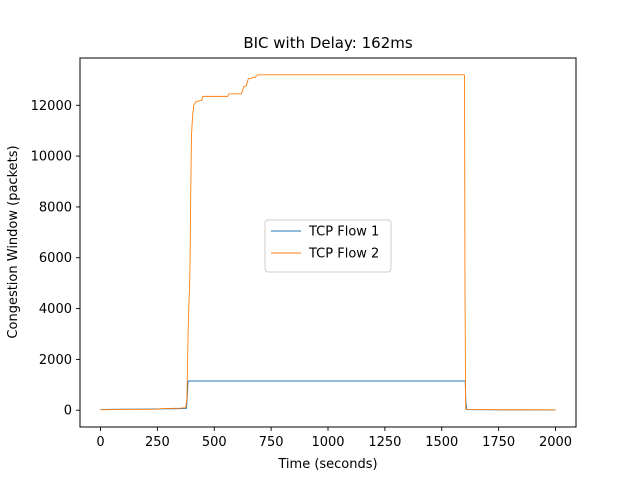 The width and height of the screenshot is (640, 480). I want to click on legend-label-tcp-flow-1: TCP Flow 1, so click(343, 232).